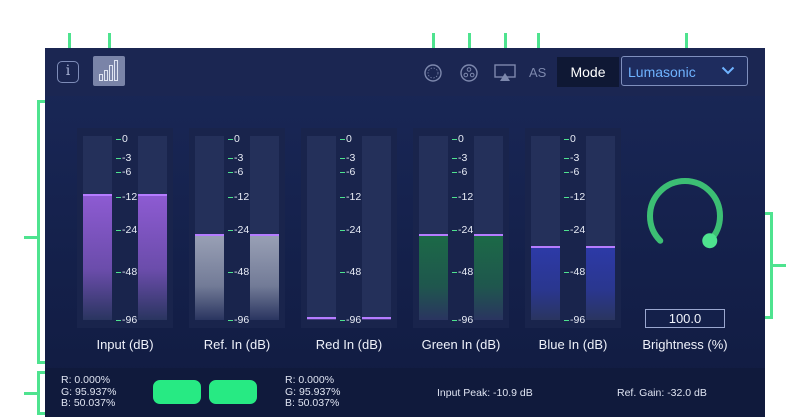 This screenshot has height=417, width=810. I want to click on color-swatch-right, so click(233, 392).